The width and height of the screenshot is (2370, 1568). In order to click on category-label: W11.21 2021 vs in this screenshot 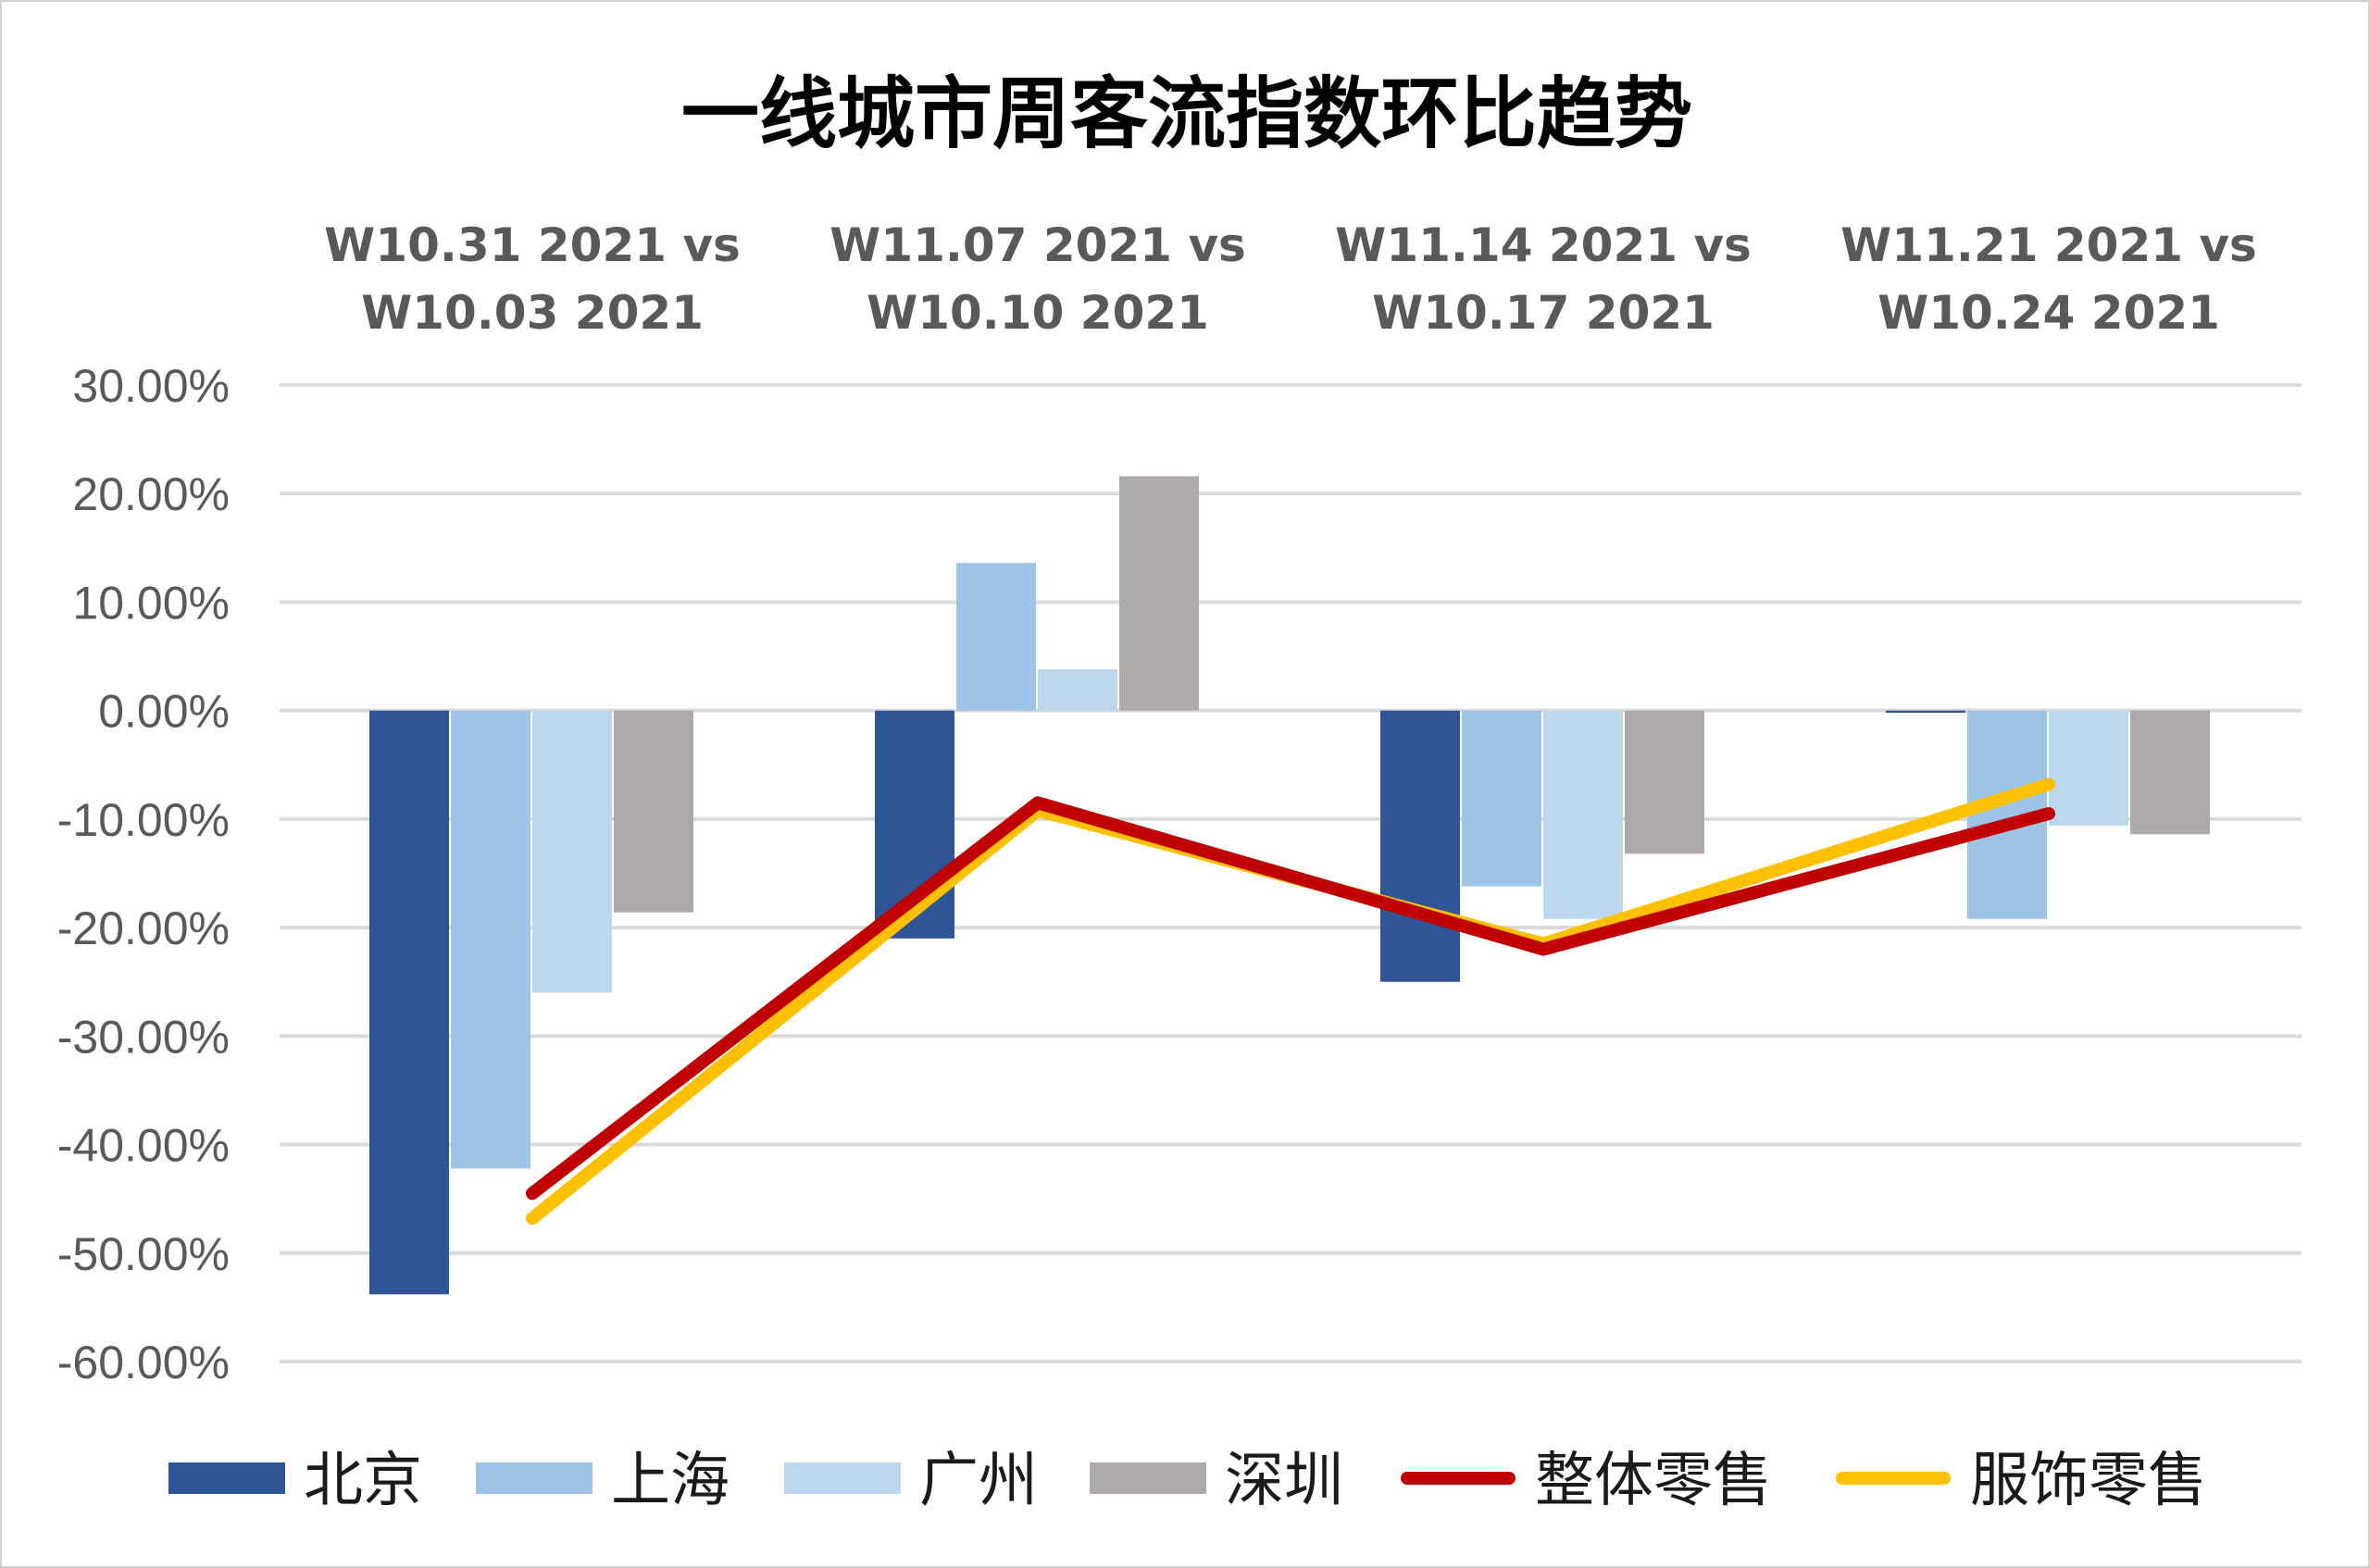, I will do `click(2048, 245)`.